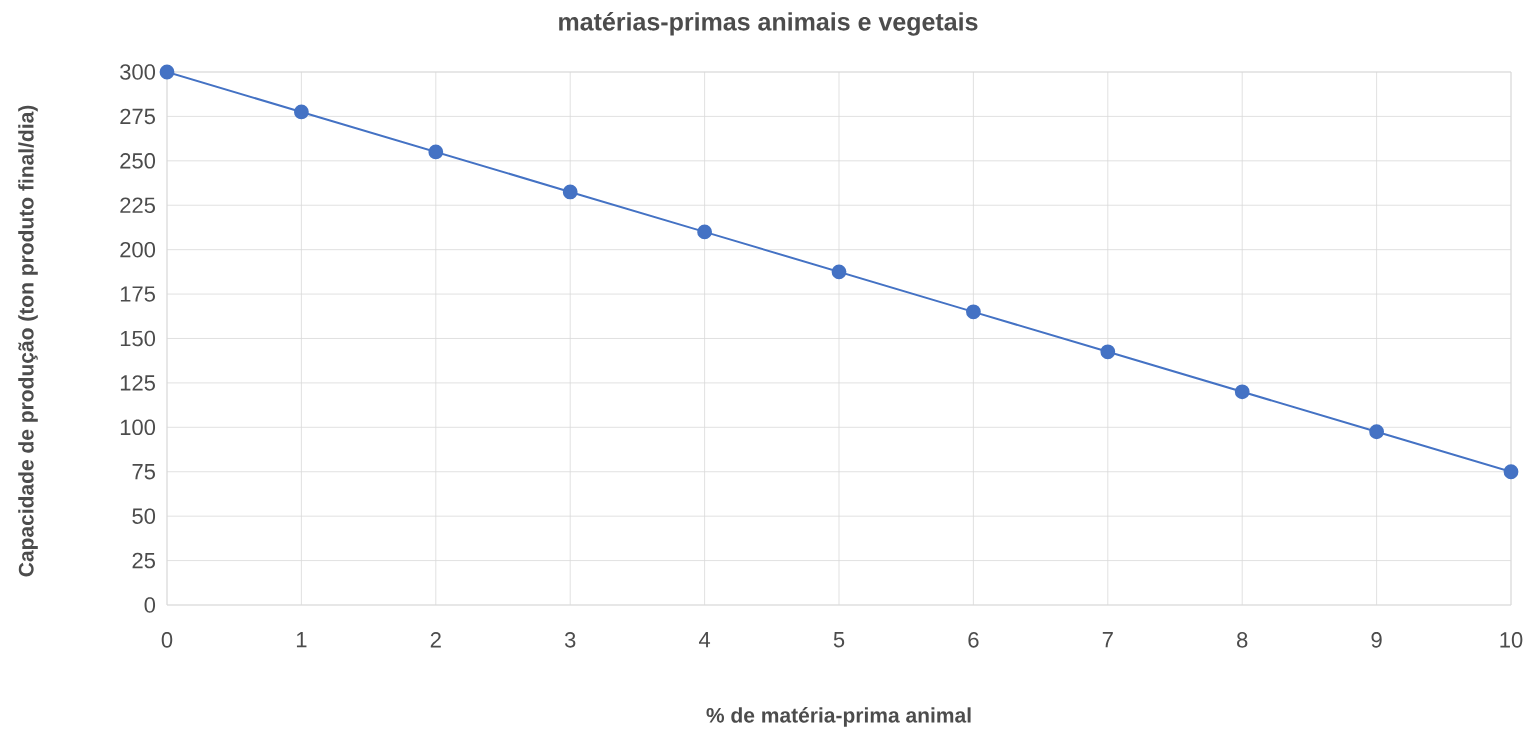 This screenshot has width=1538, height=737. I want to click on y-tick-label: 200, so click(138, 249).